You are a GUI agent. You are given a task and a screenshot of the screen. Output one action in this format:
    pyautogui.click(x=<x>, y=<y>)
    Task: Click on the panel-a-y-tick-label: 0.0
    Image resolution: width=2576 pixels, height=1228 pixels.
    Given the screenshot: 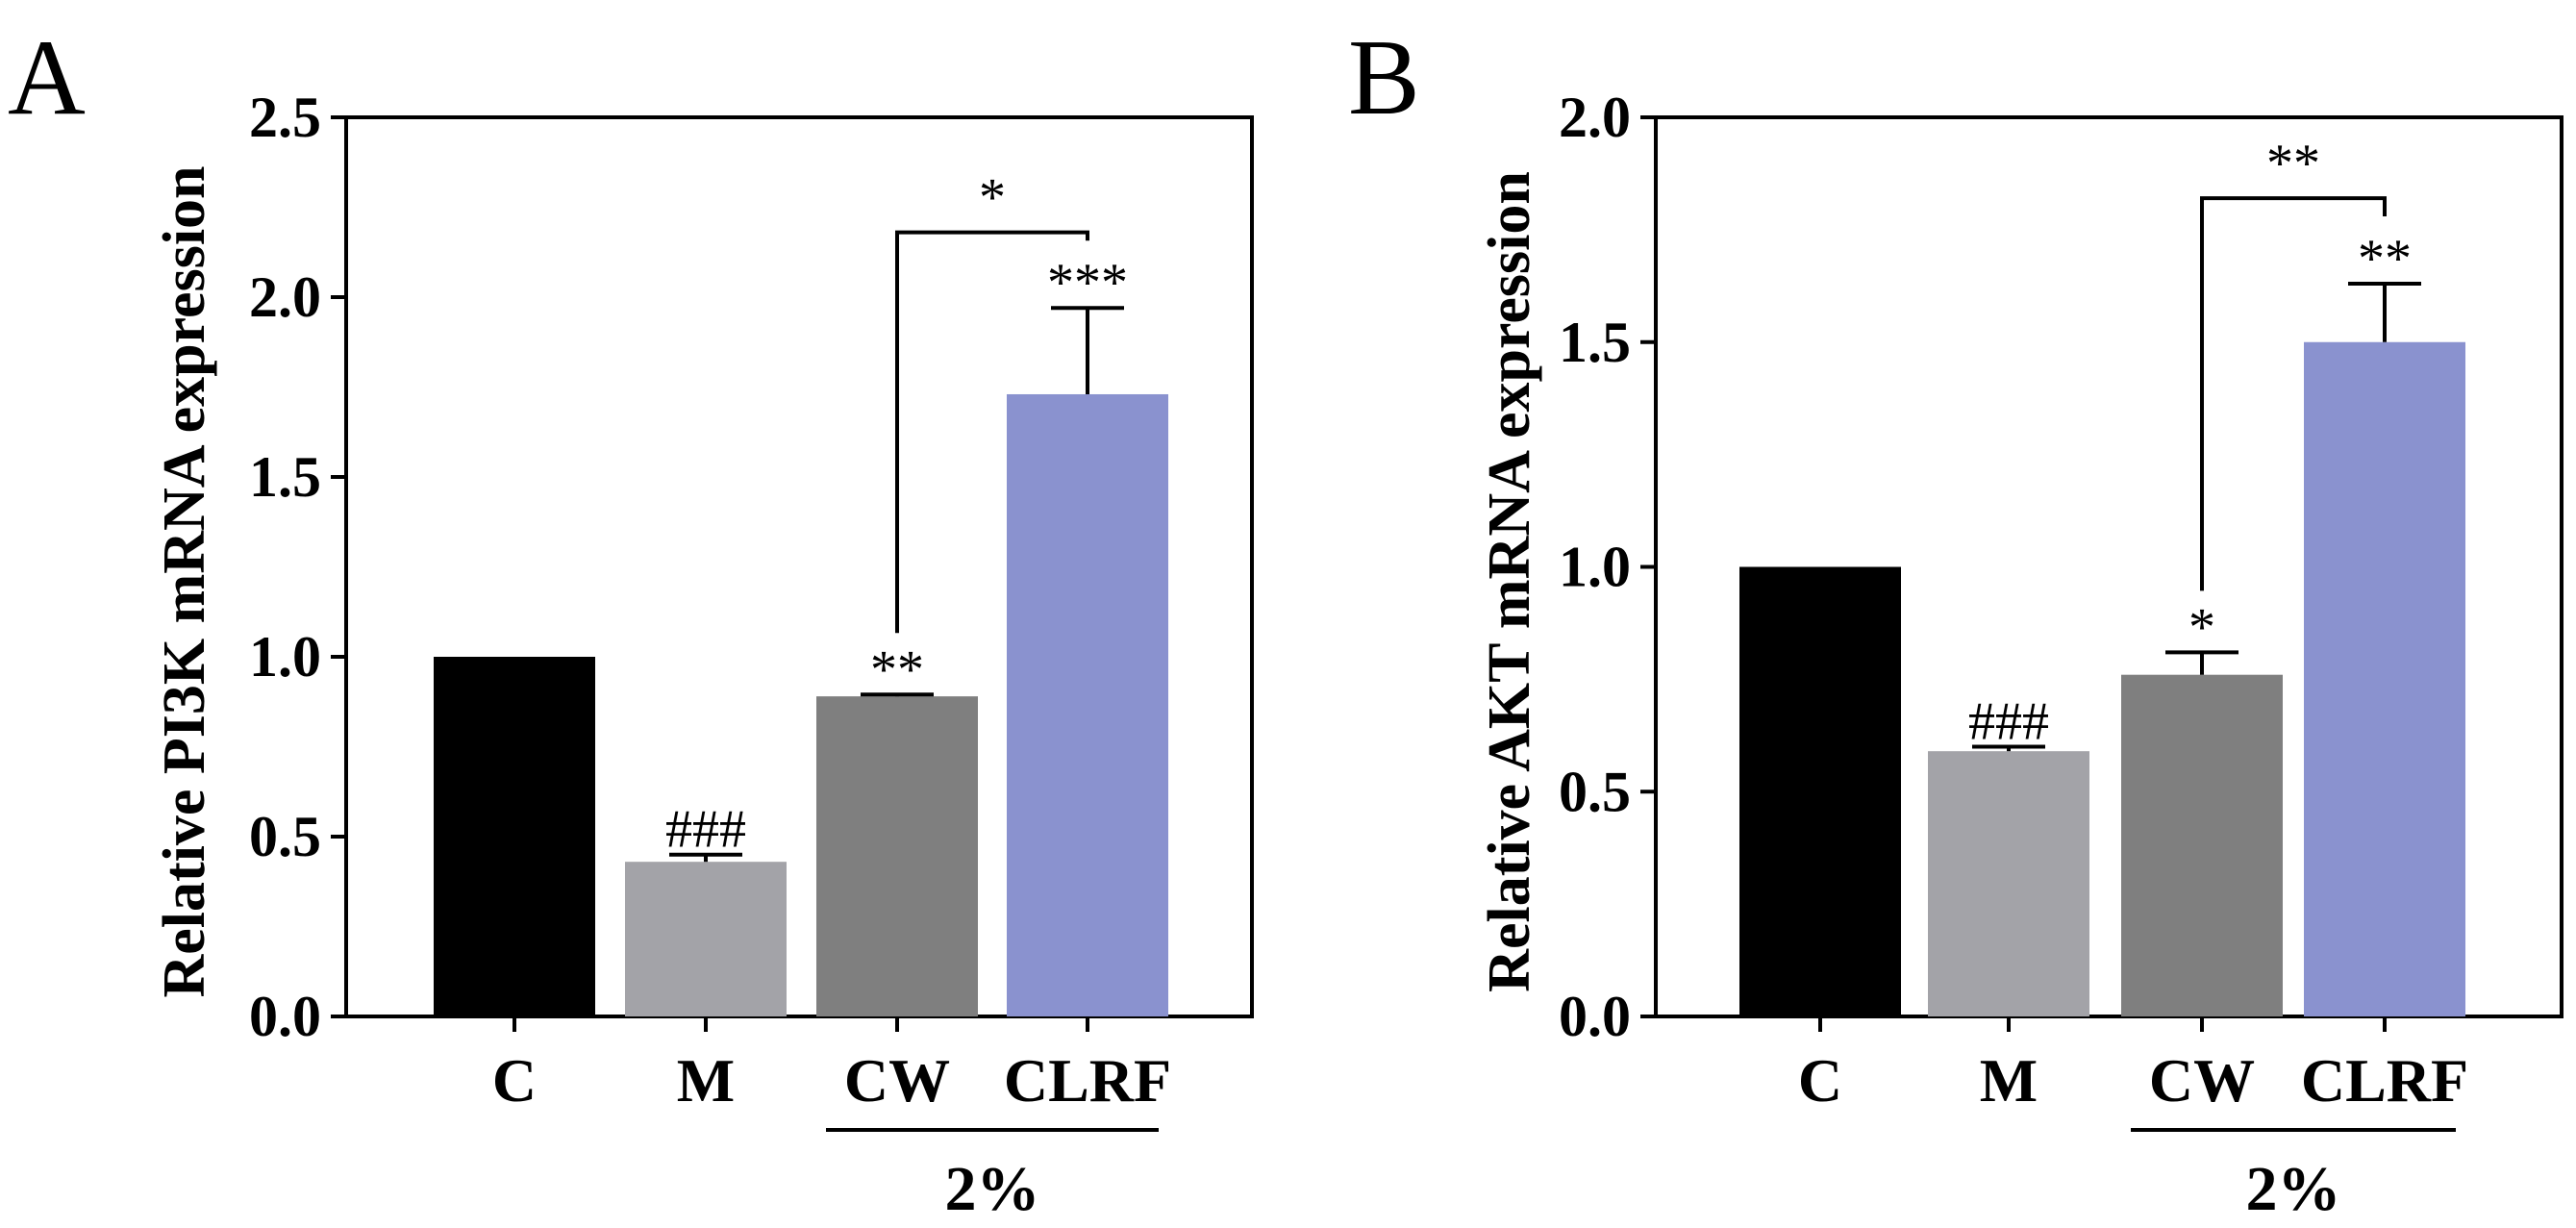 What is the action you would take?
    pyautogui.click(x=285, y=1016)
    